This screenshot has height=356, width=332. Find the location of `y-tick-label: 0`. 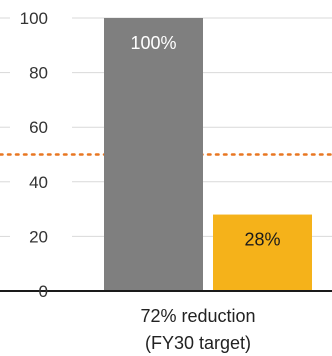

y-tick-label: 0 is located at coordinates (43, 291).